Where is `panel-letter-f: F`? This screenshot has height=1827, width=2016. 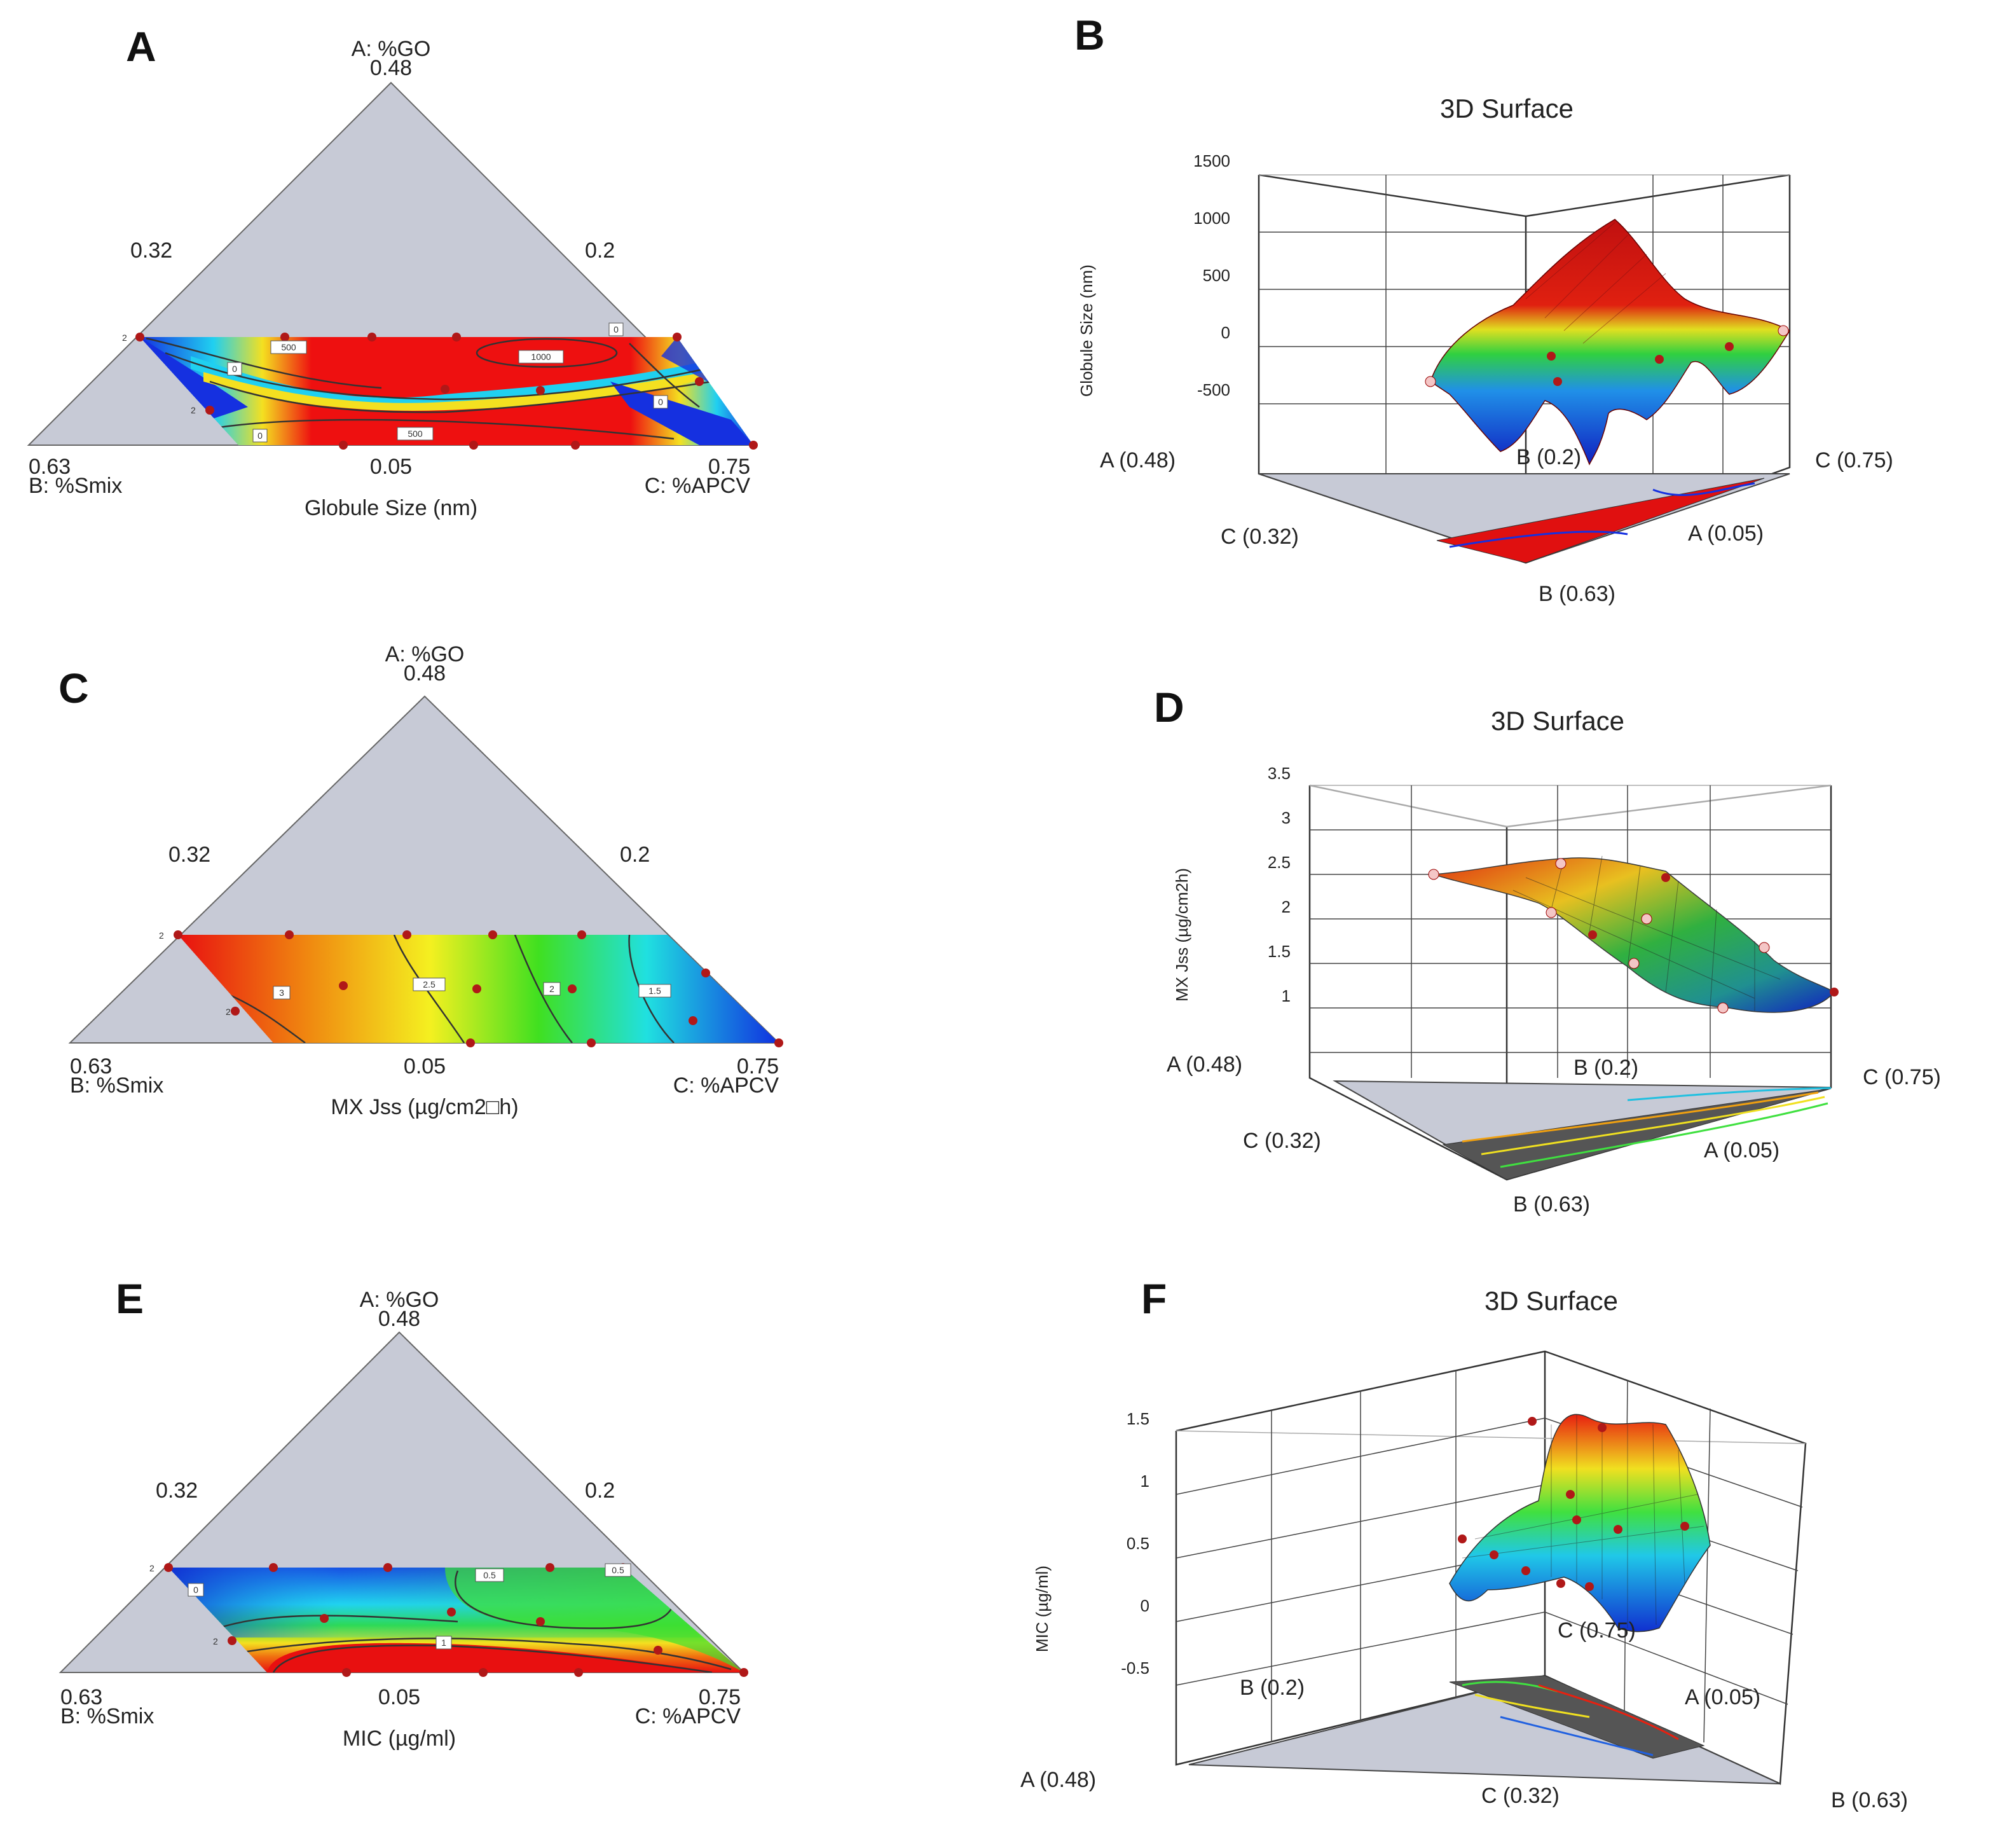 panel-letter-f: F is located at coordinates (1154, 1298).